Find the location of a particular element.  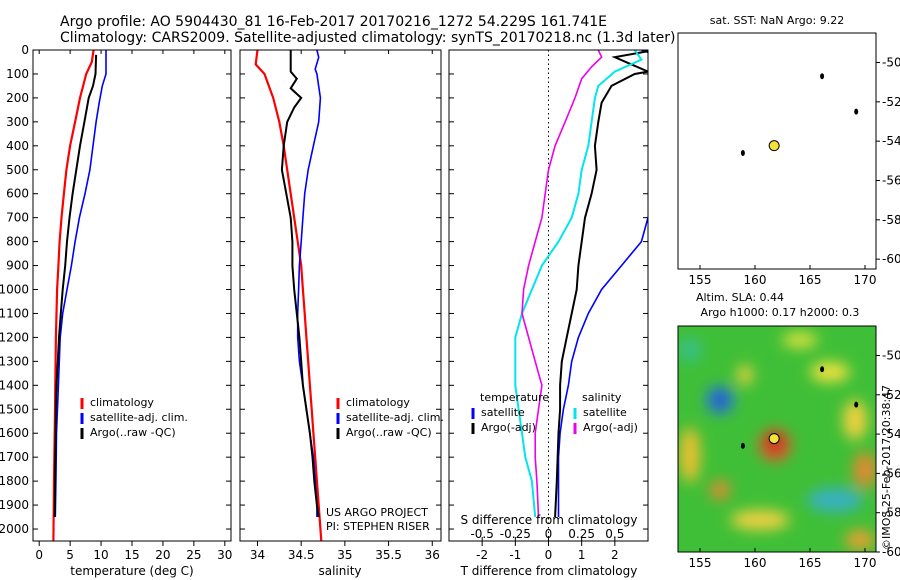

sst-map-x-tick-label: 160 is located at coordinates (755, 280).